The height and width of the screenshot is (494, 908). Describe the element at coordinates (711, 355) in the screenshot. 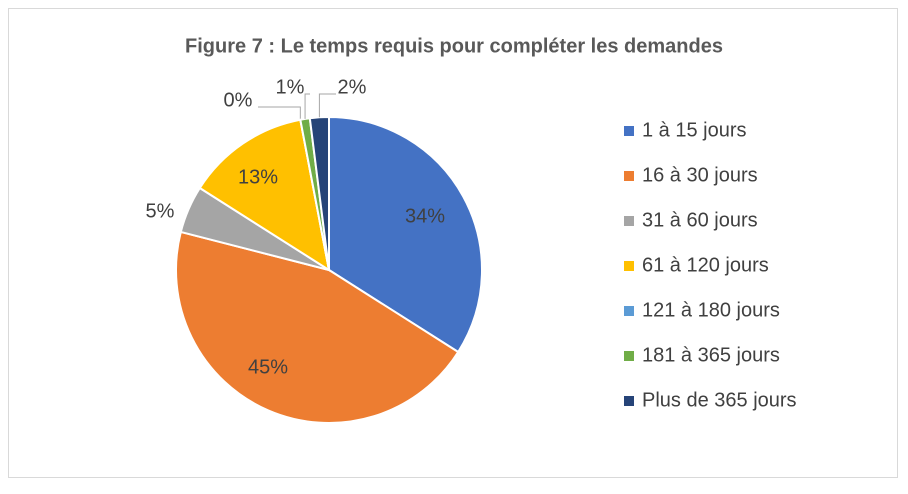

I see `legend-label: 181 à 365 jours` at that location.